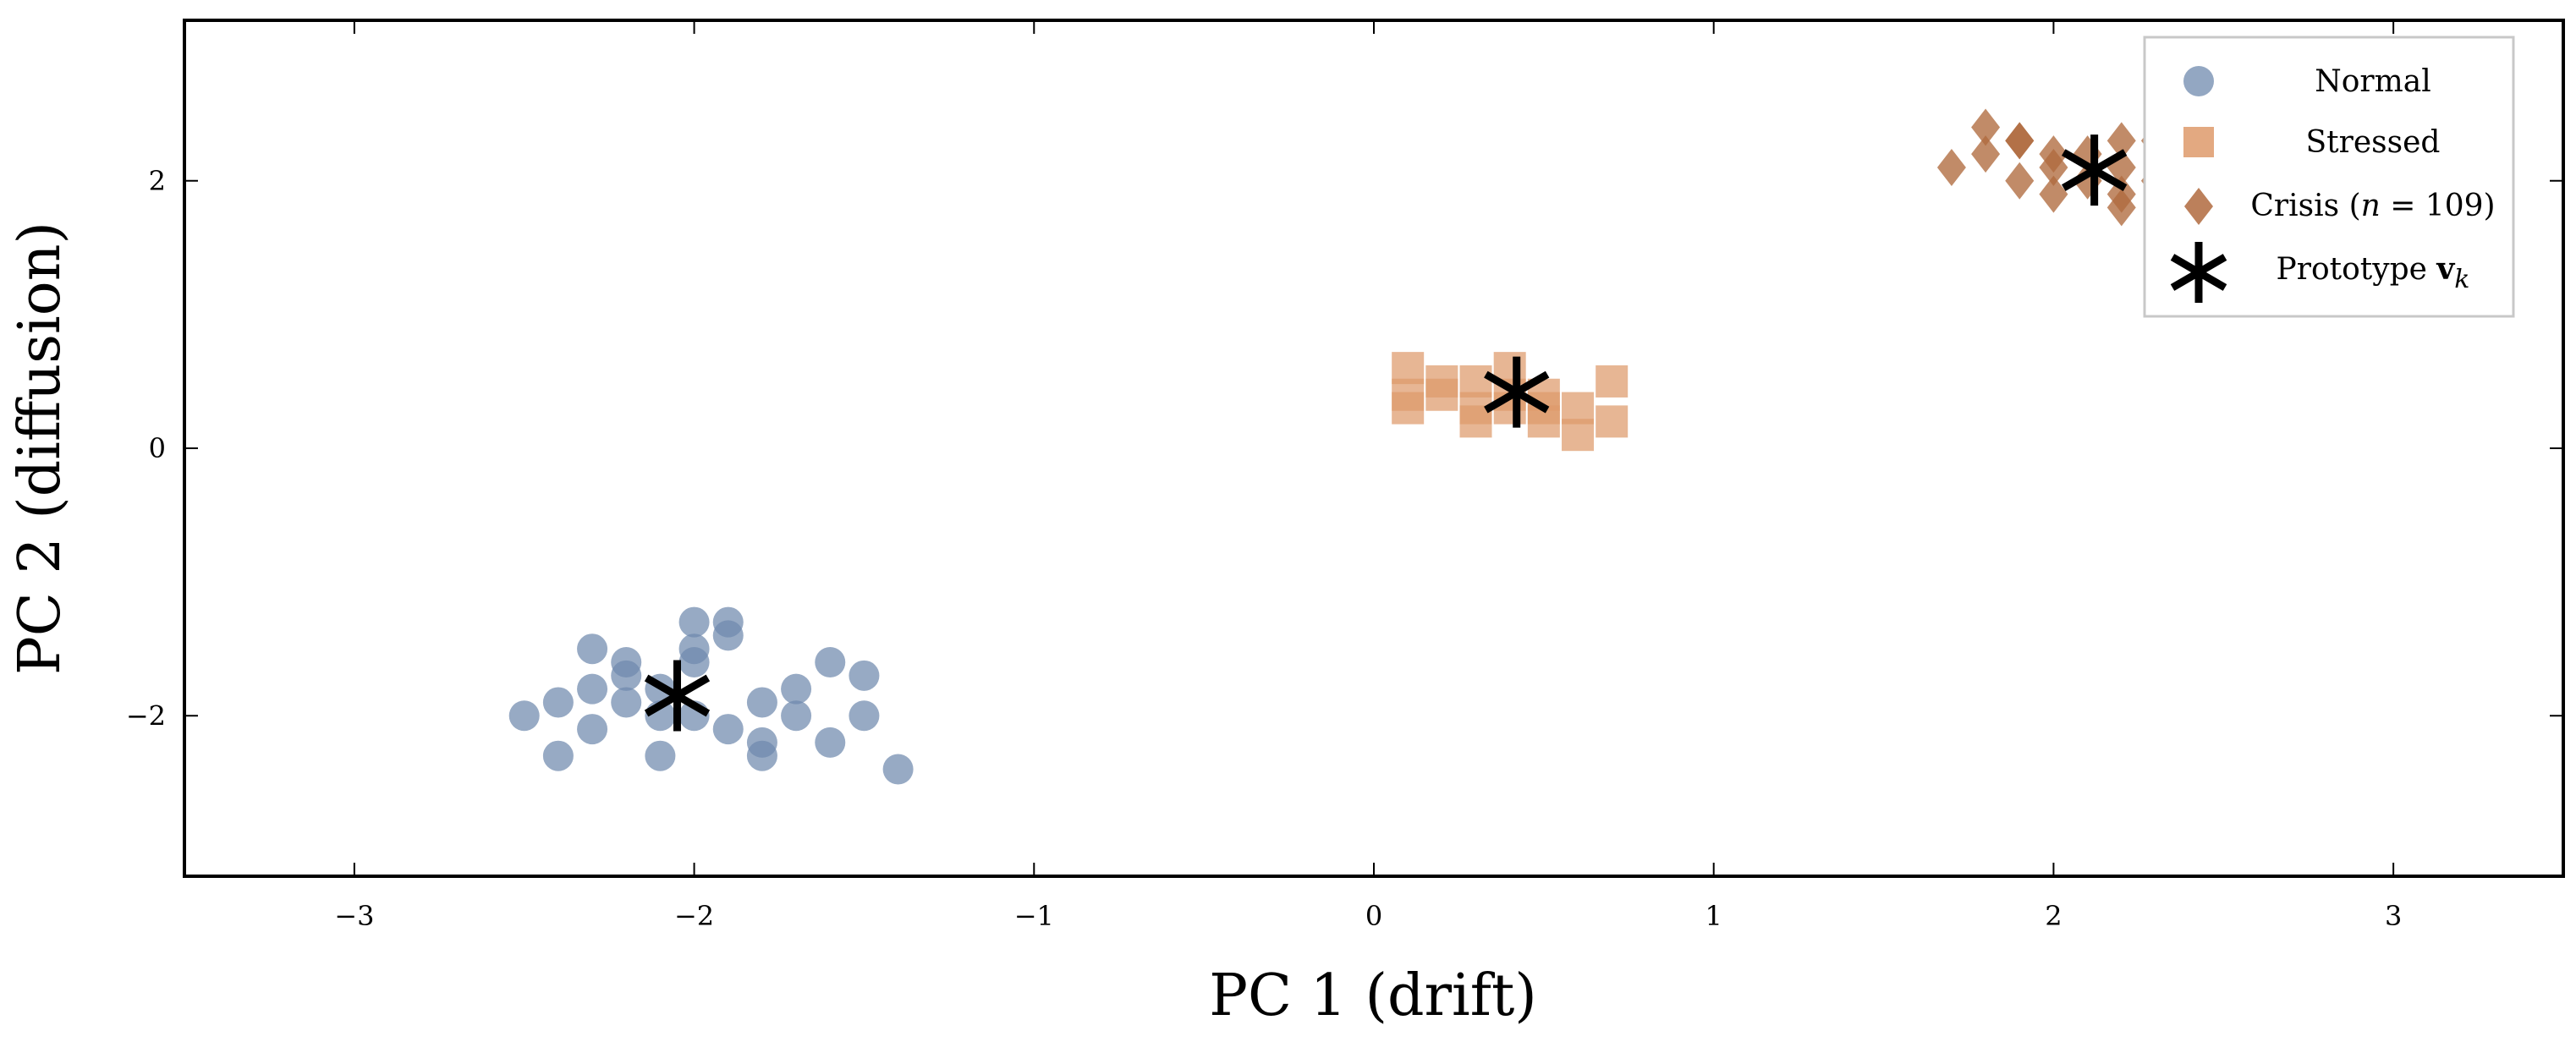  What do you see at coordinates (2199, 142) in the screenshot?
I see `legend-stressed-marker` at bounding box center [2199, 142].